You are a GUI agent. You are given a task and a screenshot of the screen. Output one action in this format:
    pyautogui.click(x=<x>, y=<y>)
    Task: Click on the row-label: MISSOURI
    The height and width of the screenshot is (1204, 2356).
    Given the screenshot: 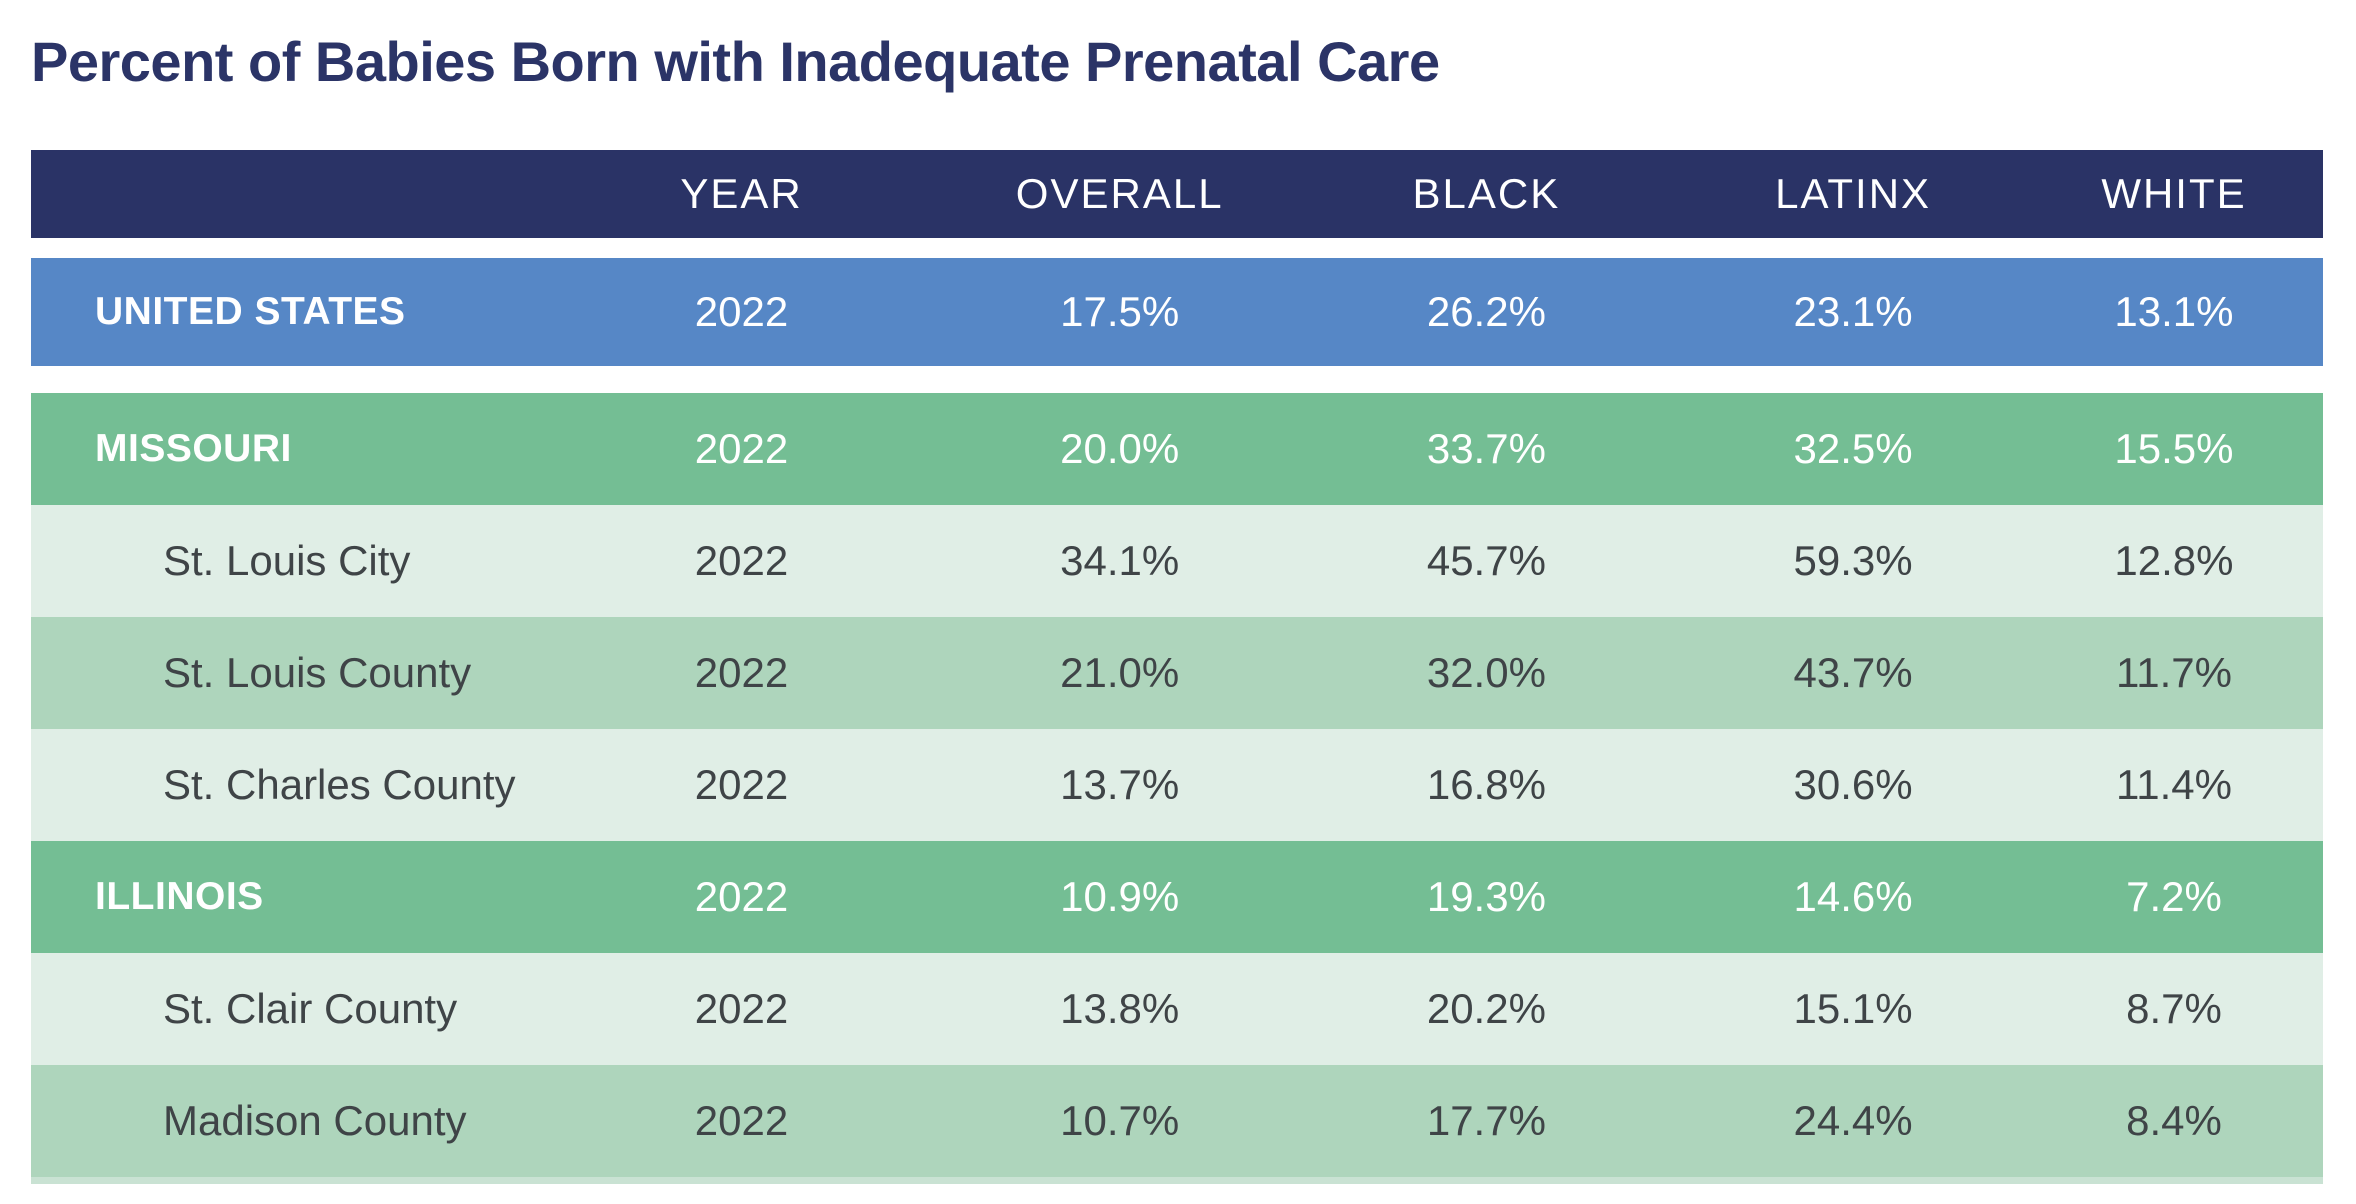 What is the action you would take?
    pyautogui.click(x=193, y=448)
    